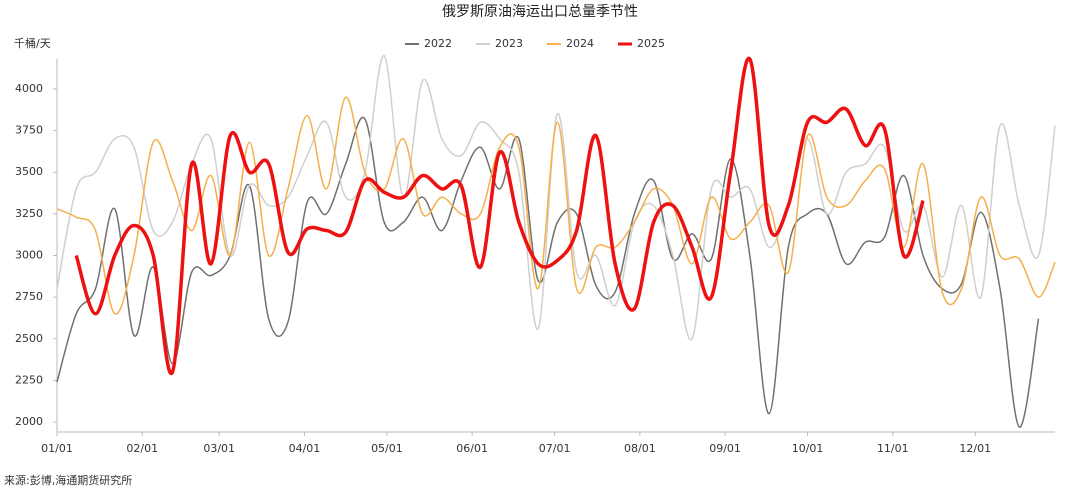 This screenshot has height=497, width=1080. What do you see at coordinates (555, 448) in the screenshot?
I see `x-tick-label: 07/01` at bounding box center [555, 448].